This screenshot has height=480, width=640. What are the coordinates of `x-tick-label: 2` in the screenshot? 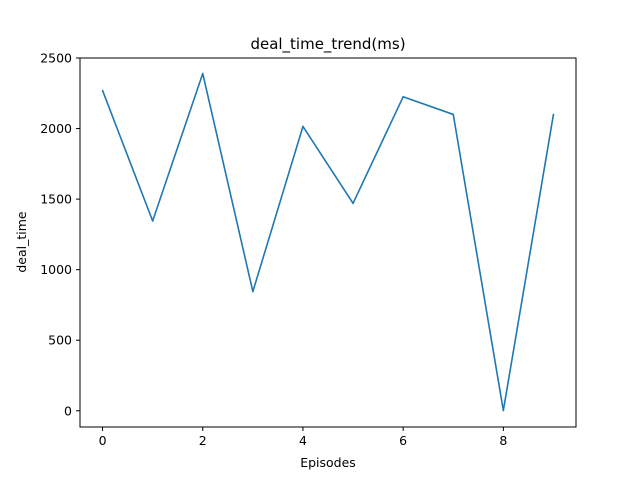 It's located at (203, 440).